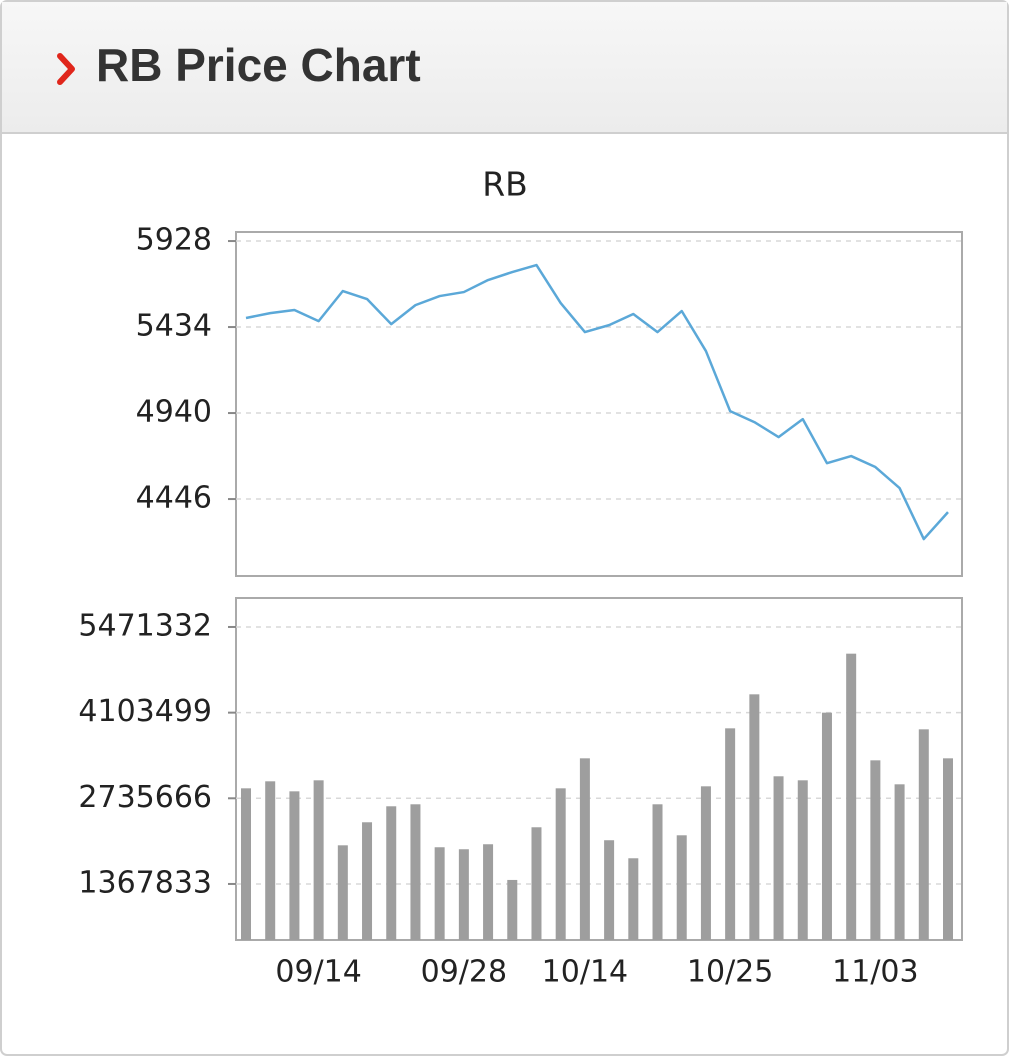  What do you see at coordinates (875, 972) in the screenshot?
I see `x-tick-label: 11/03` at bounding box center [875, 972].